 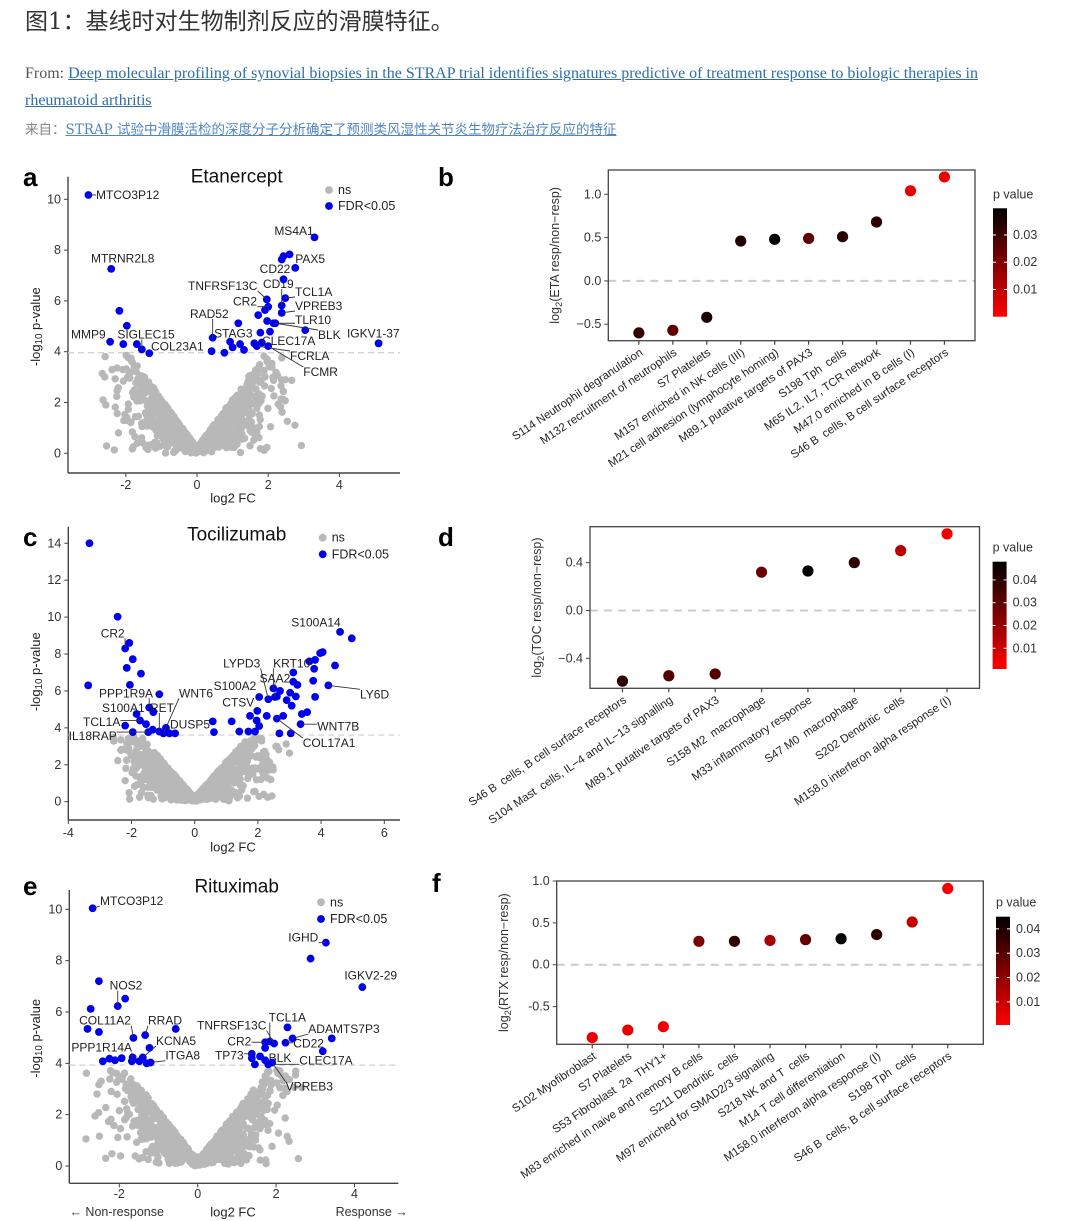 I want to click on x-tick-label: -4, so click(x=68, y=833).